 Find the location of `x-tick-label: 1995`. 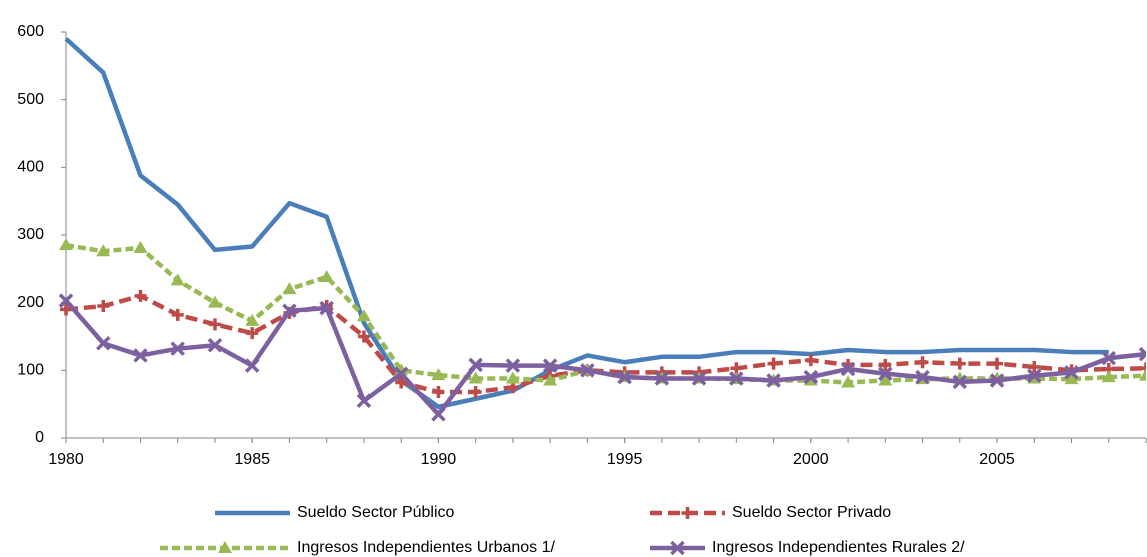

x-tick-label: 1995 is located at coordinates (625, 459).